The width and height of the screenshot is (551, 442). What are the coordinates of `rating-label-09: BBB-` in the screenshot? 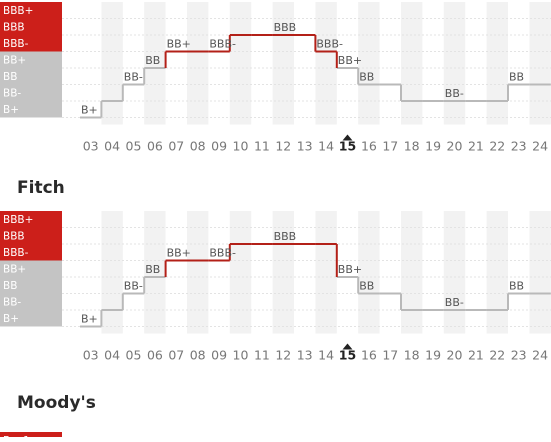 It's located at (222, 44).